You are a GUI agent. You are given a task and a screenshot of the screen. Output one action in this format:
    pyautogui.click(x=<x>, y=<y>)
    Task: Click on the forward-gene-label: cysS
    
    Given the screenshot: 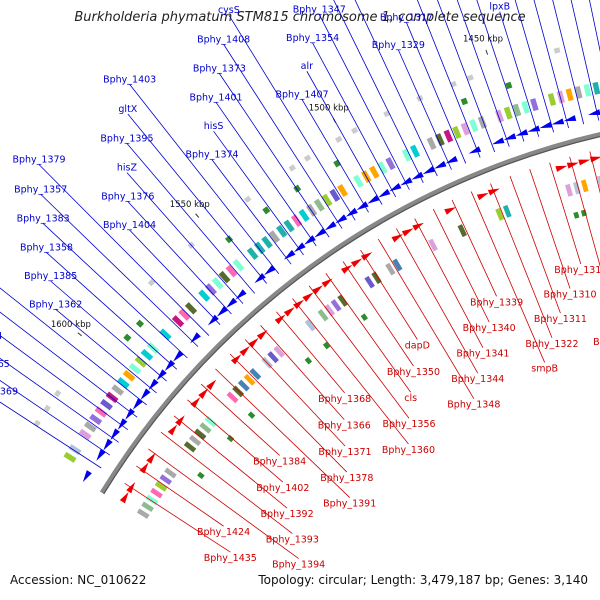 What is the action you would take?
    pyautogui.click(x=229, y=10)
    